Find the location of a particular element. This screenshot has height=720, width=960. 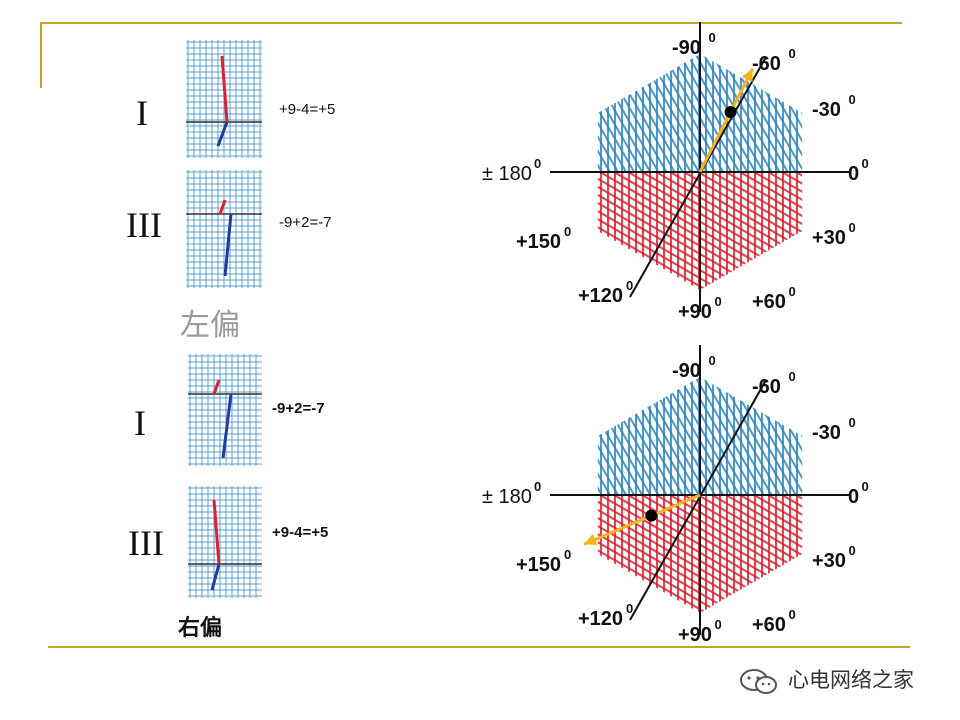

wechat-icon is located at coordinates (758, 681).